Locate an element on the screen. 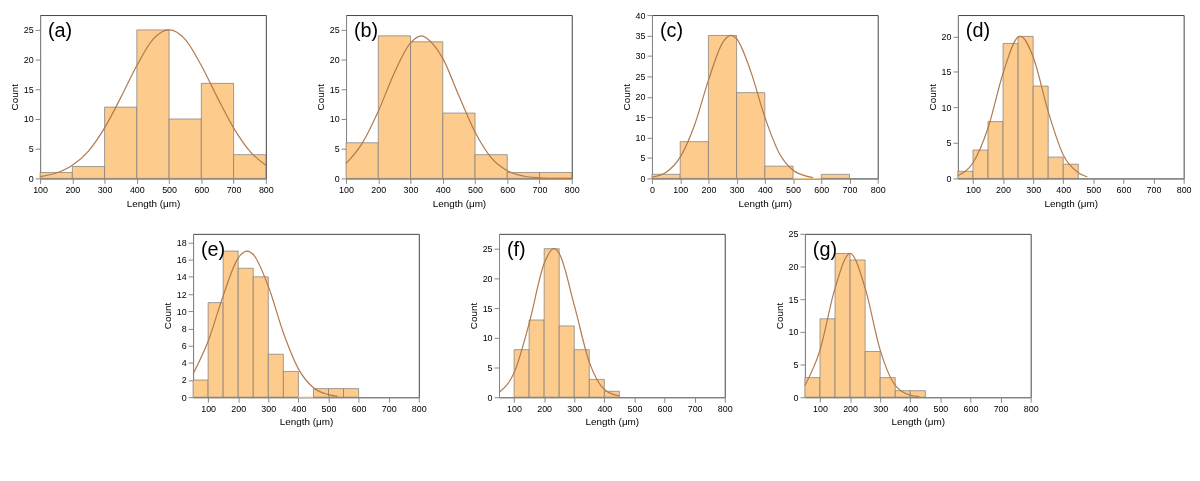  y-tick-label: 16 is located at coordinates (181, 260).